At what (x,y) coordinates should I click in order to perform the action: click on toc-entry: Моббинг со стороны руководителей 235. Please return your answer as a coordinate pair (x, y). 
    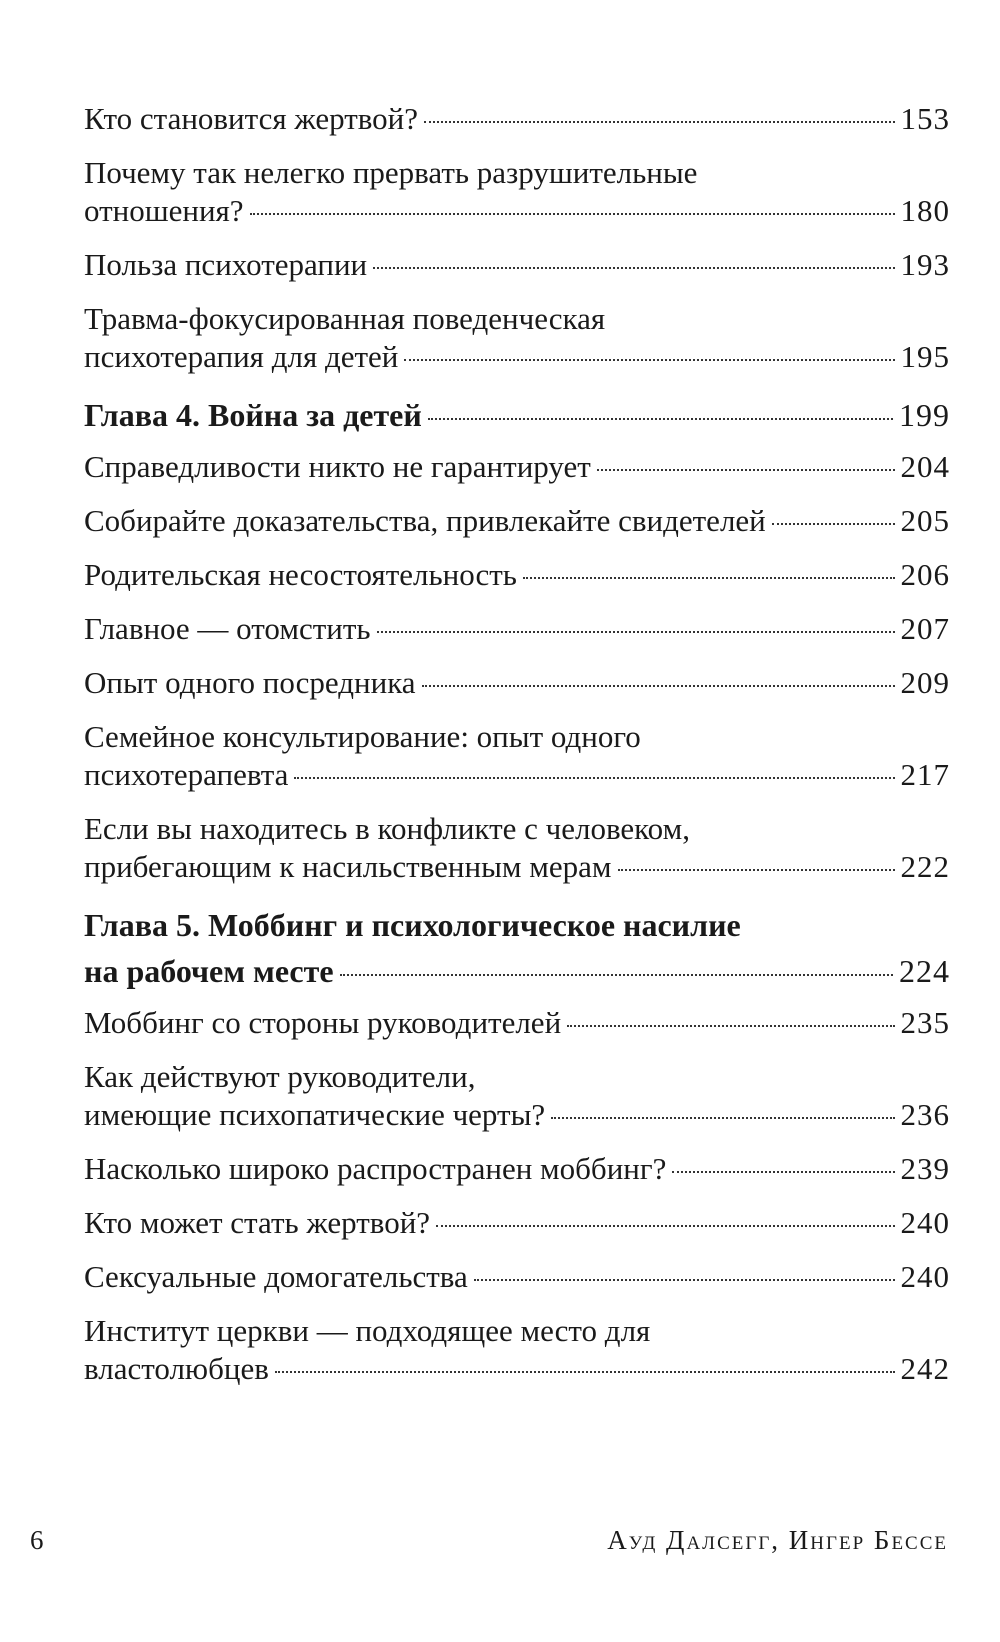
    Looking at the image, I should click on (517, 1023).